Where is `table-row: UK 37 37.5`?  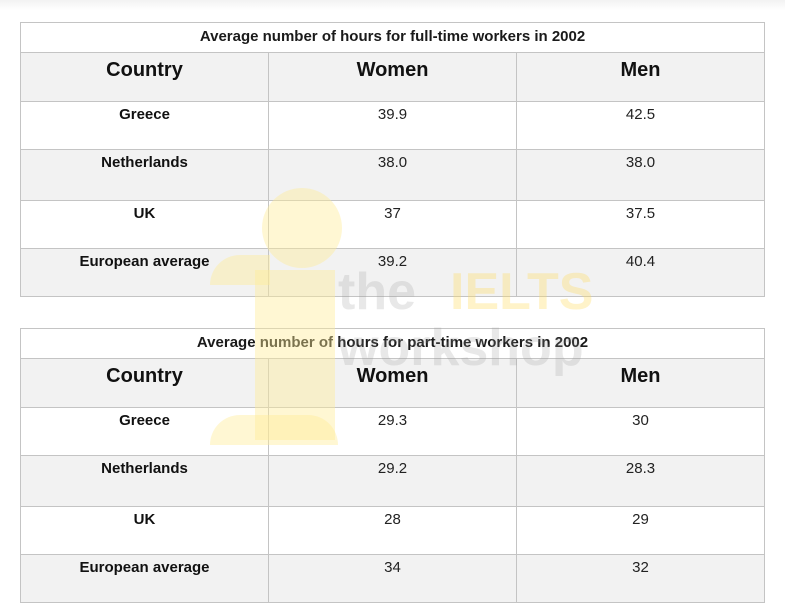 table-row: UK 37 37.5 is located at coordinates (393, 224).